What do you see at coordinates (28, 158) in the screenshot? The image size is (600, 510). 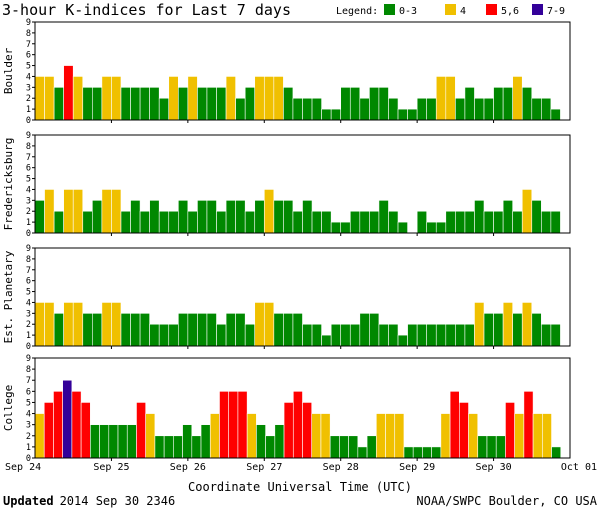 I see `ytick-label-1-7: 7` at bounding box center [28, 158].